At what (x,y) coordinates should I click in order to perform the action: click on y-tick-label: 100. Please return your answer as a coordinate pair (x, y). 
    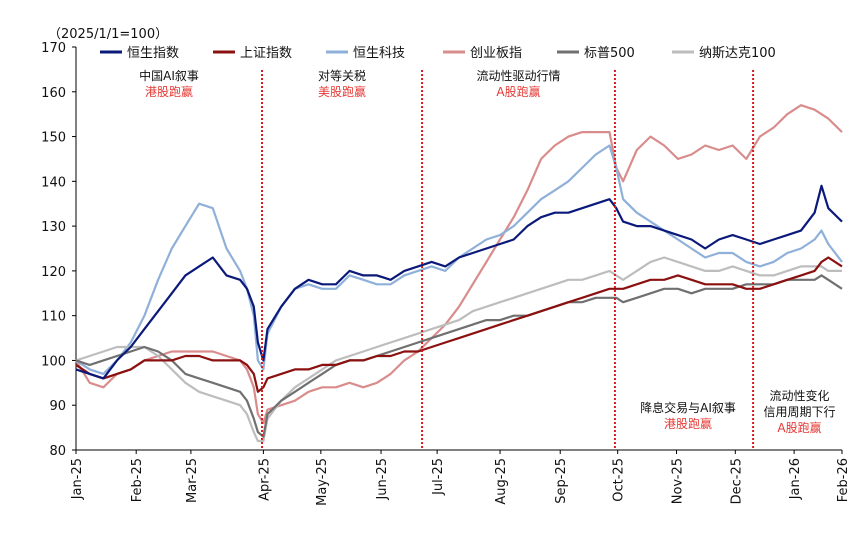
    Looking at the image, I should click on (53, 361).